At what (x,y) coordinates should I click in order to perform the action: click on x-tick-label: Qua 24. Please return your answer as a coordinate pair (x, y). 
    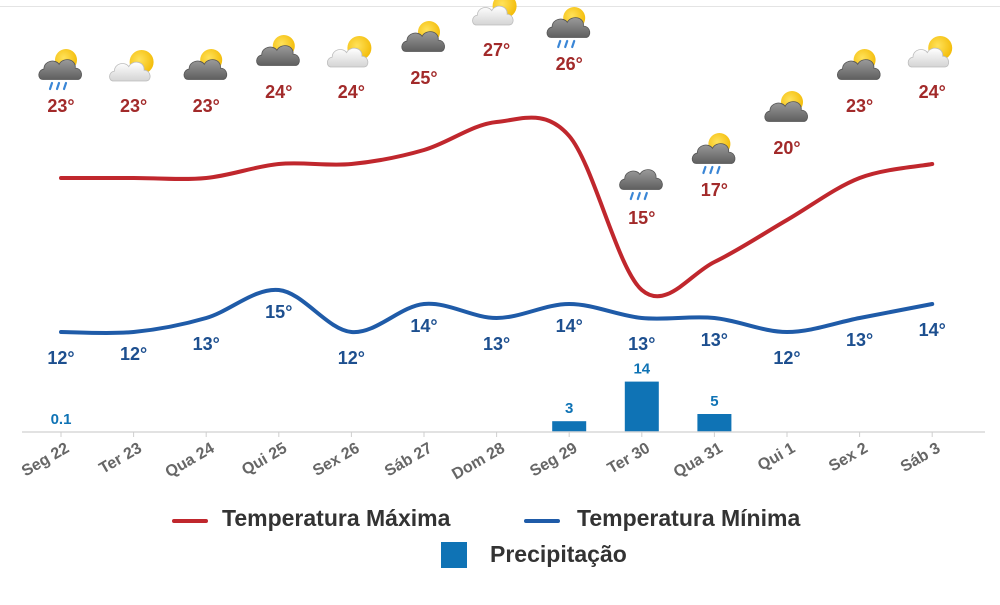
    Looking at the image, I should click on (190, 460).